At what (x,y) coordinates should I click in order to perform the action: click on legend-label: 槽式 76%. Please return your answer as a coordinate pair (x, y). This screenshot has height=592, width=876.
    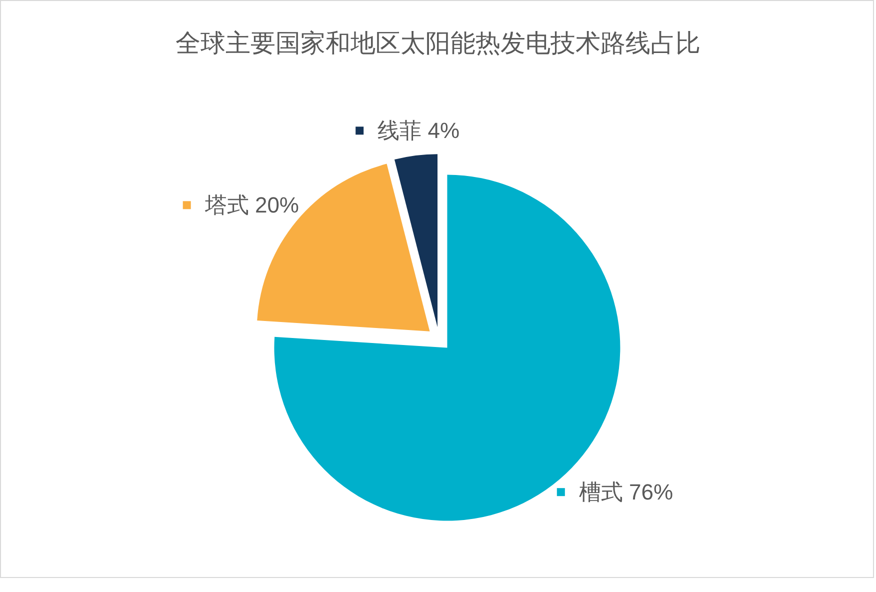
    Looking at the image, I should click on (626, 492).